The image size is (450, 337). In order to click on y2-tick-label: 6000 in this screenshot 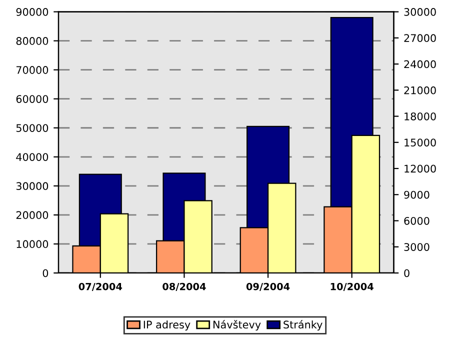, I will do `click(417, 220)`.